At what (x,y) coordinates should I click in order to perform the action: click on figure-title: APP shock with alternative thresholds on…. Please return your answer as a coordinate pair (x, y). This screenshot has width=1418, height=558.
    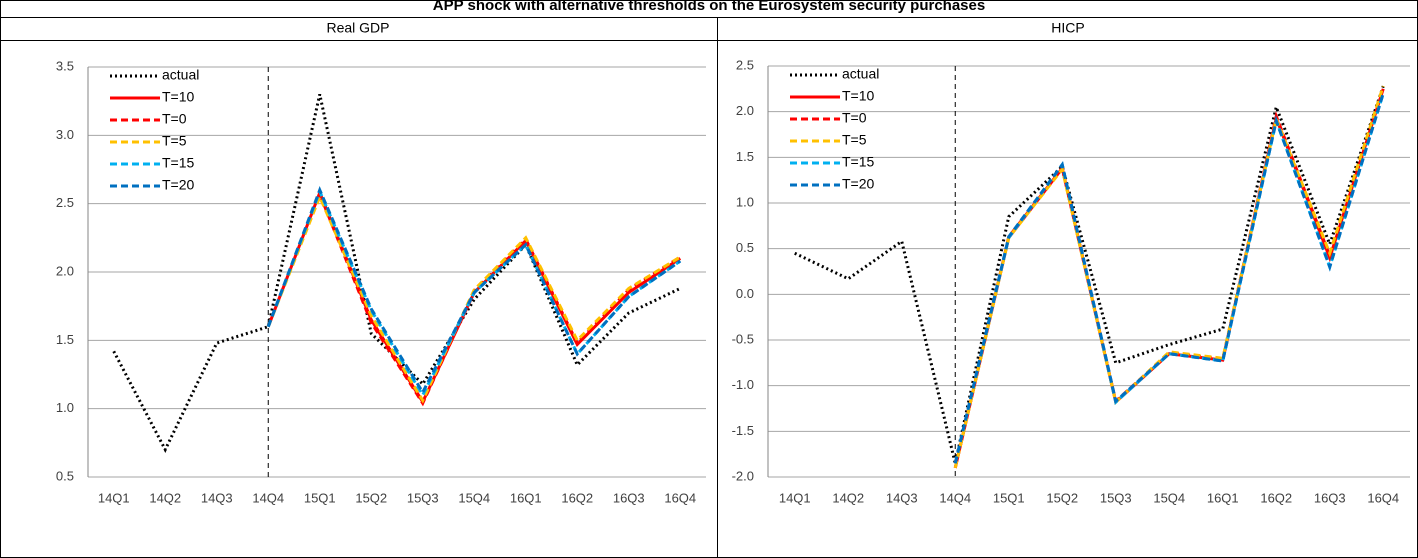
    Looking at the image, I should click on (709, 7).